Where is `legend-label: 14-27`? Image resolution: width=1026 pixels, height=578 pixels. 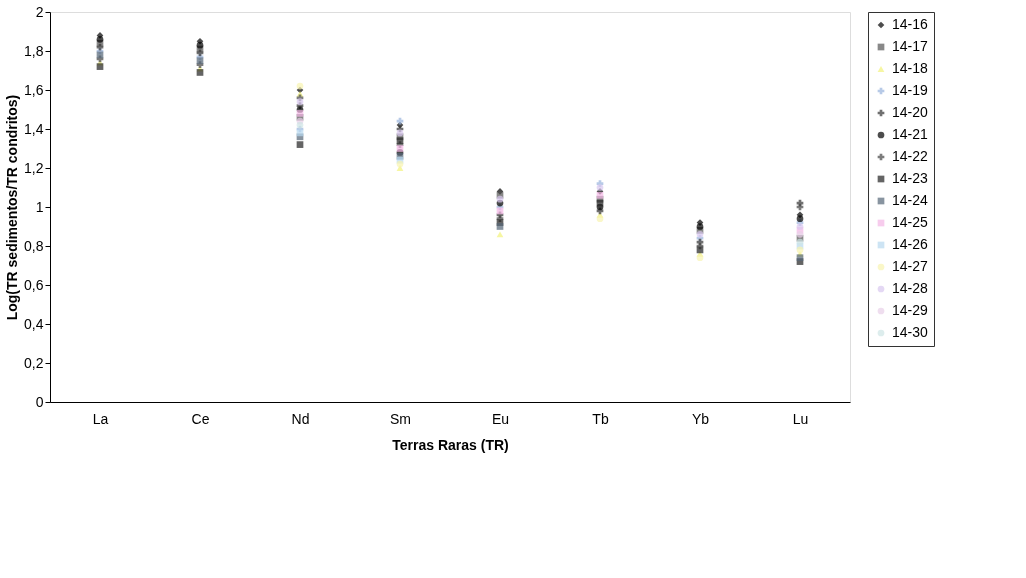 legend-label: 14-27 is located at coordinates (910, 266).